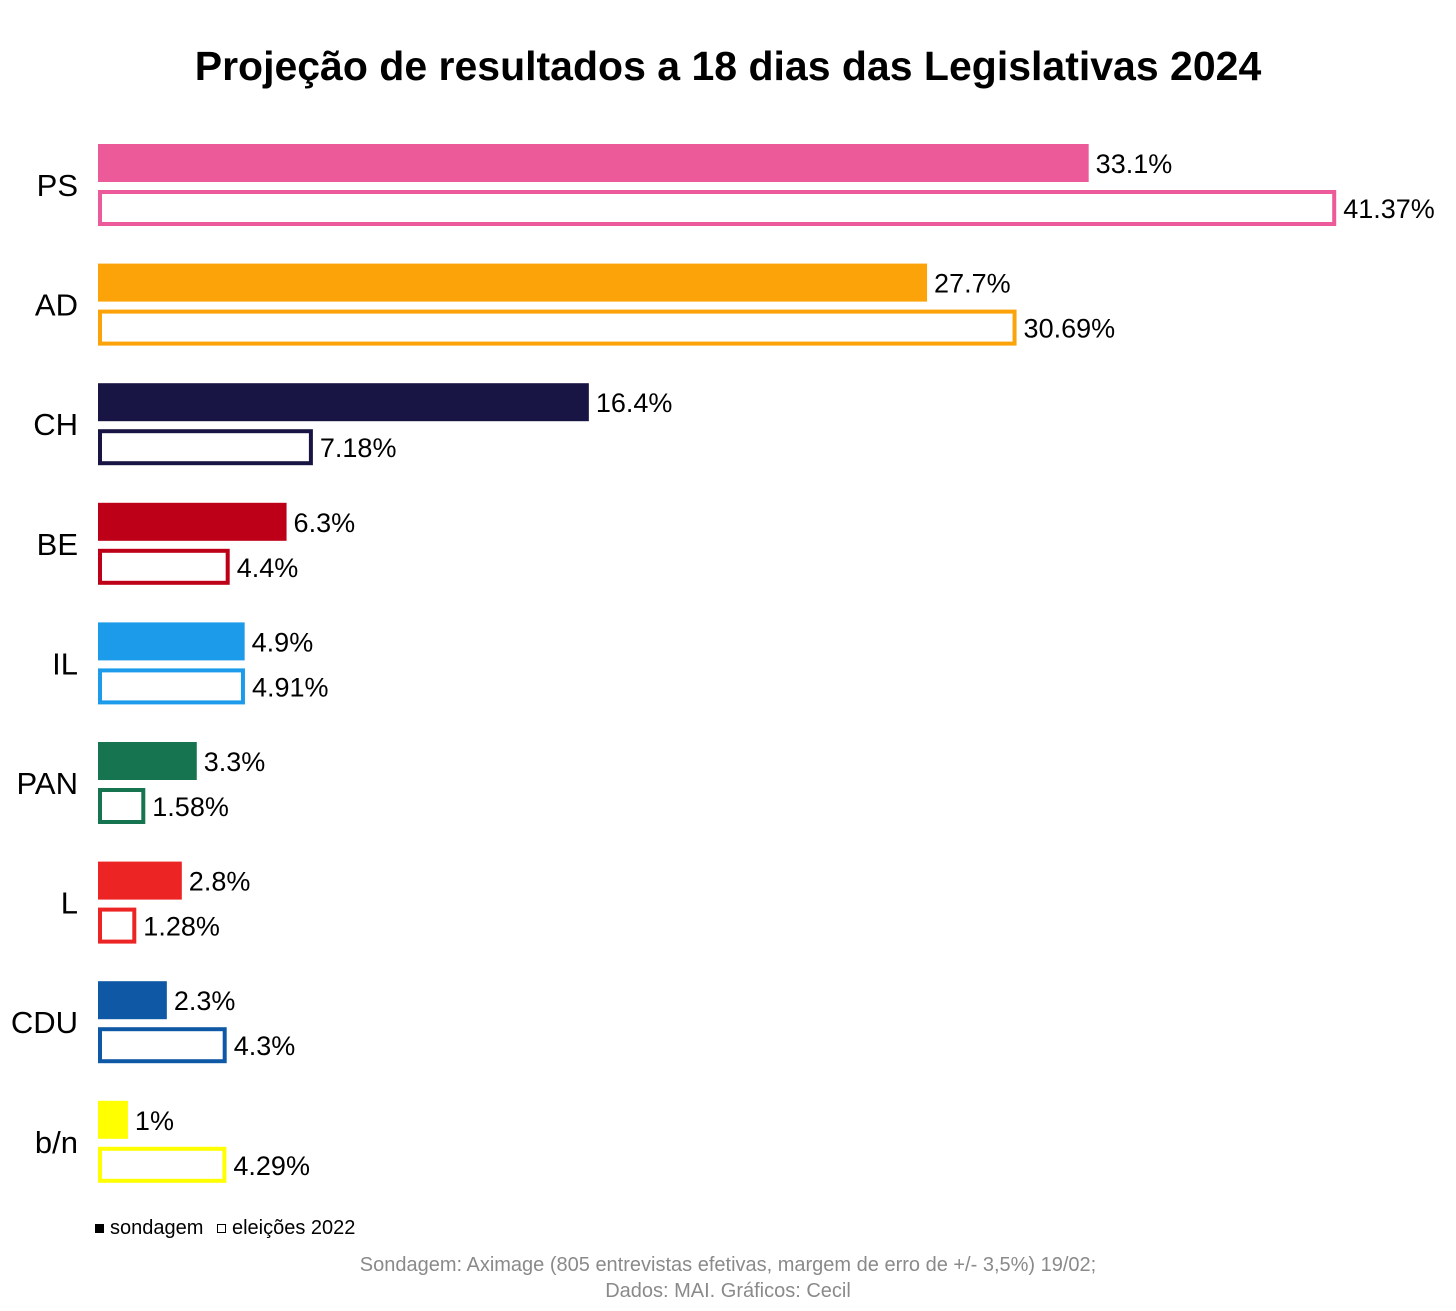 The image size is (1456, 1311). I want to click on bar-eleicoes-2022-l, so click(117, 925).